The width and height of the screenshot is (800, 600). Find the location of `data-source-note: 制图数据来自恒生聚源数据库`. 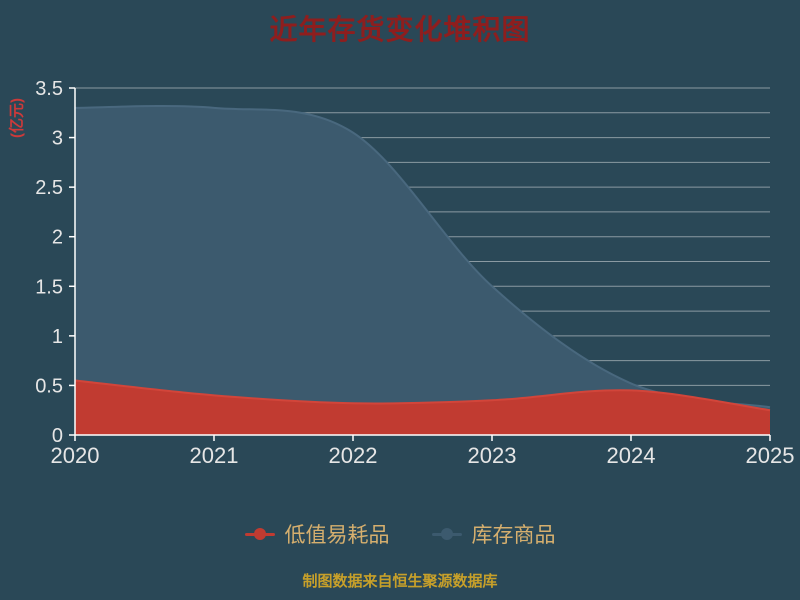

data-source-note: 制图数据来自恒生聚源数据库 is located at coordinates (400, 581).